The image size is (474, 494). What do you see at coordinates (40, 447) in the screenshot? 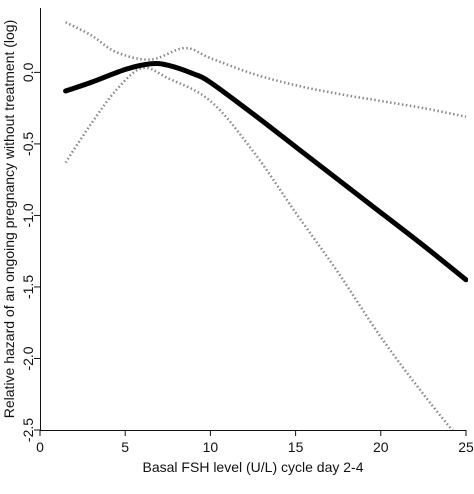
I see `x-tick-label: 0` at bounding box center [40, 447].